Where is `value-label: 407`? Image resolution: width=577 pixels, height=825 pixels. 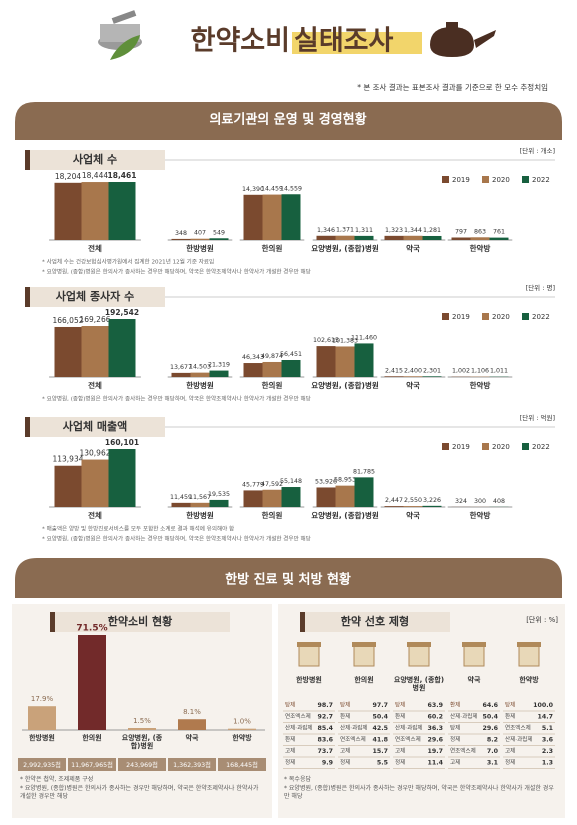
value-label: 407 is located at coordinates (200, 233).